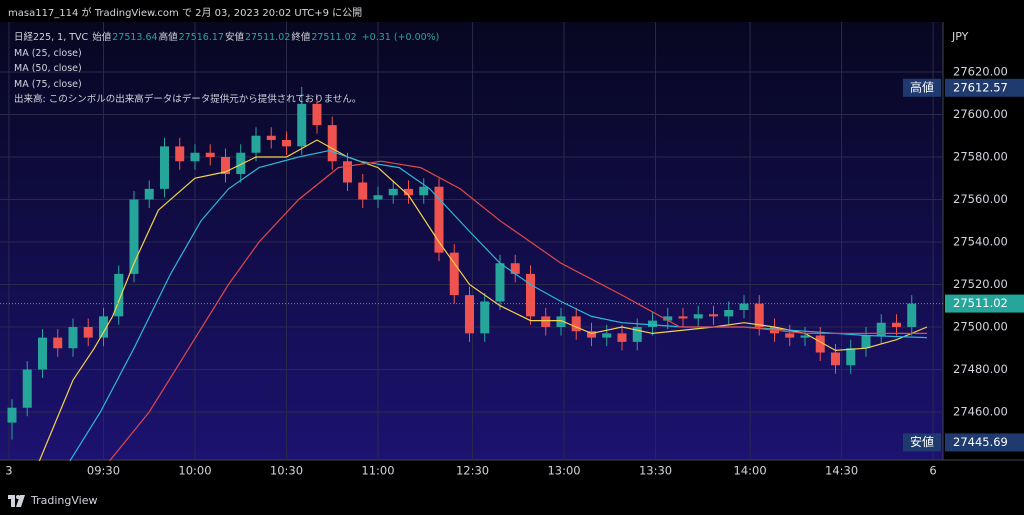 This screenshot has height=515, width=1024. I want to click on ohlc-label: 高値, so click(168, 37).